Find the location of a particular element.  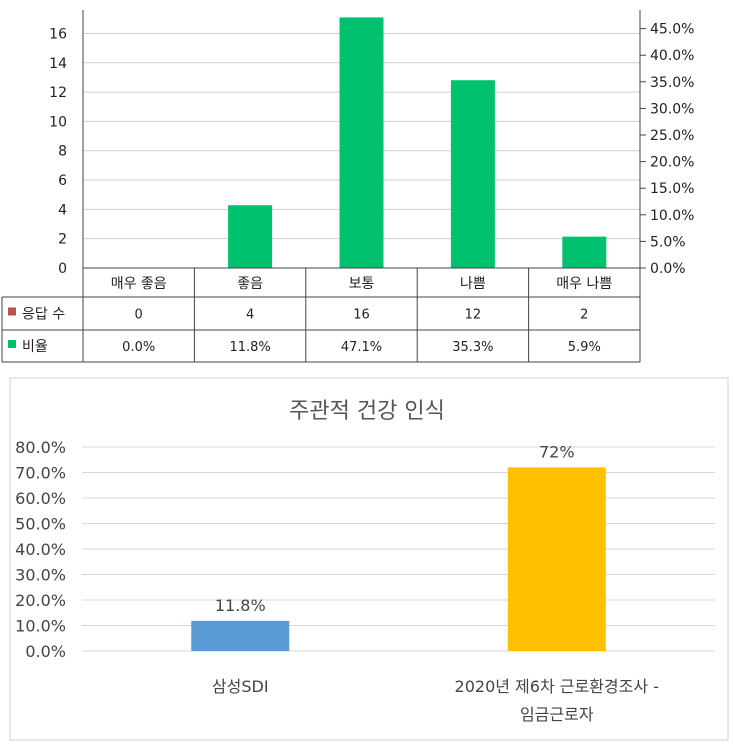

y-tick-label: 70.0% is located at coordinates (40, 473).